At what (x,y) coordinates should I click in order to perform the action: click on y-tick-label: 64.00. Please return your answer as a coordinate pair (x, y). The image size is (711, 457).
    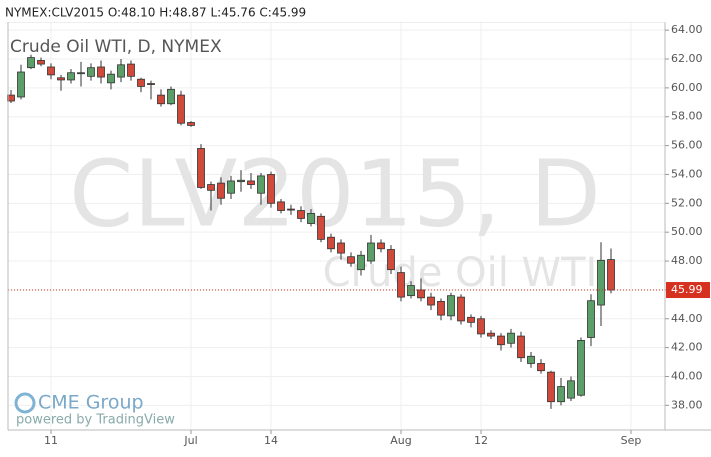
    Looking at the image, I should click on (687, 29).